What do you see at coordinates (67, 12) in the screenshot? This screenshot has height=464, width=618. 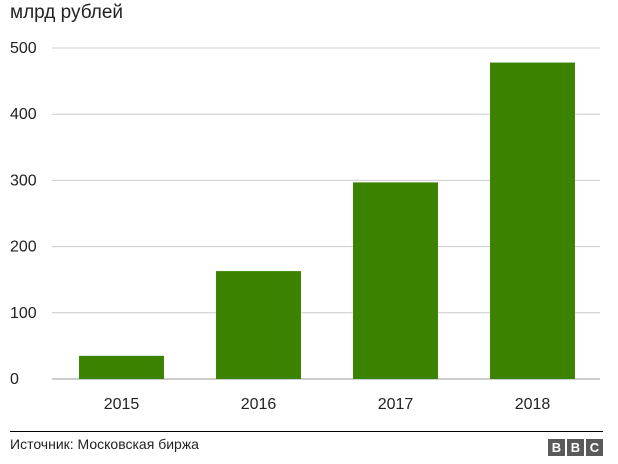 I see `y-axis-unit-label: млрд рублей` at bounding box center [67, 12].